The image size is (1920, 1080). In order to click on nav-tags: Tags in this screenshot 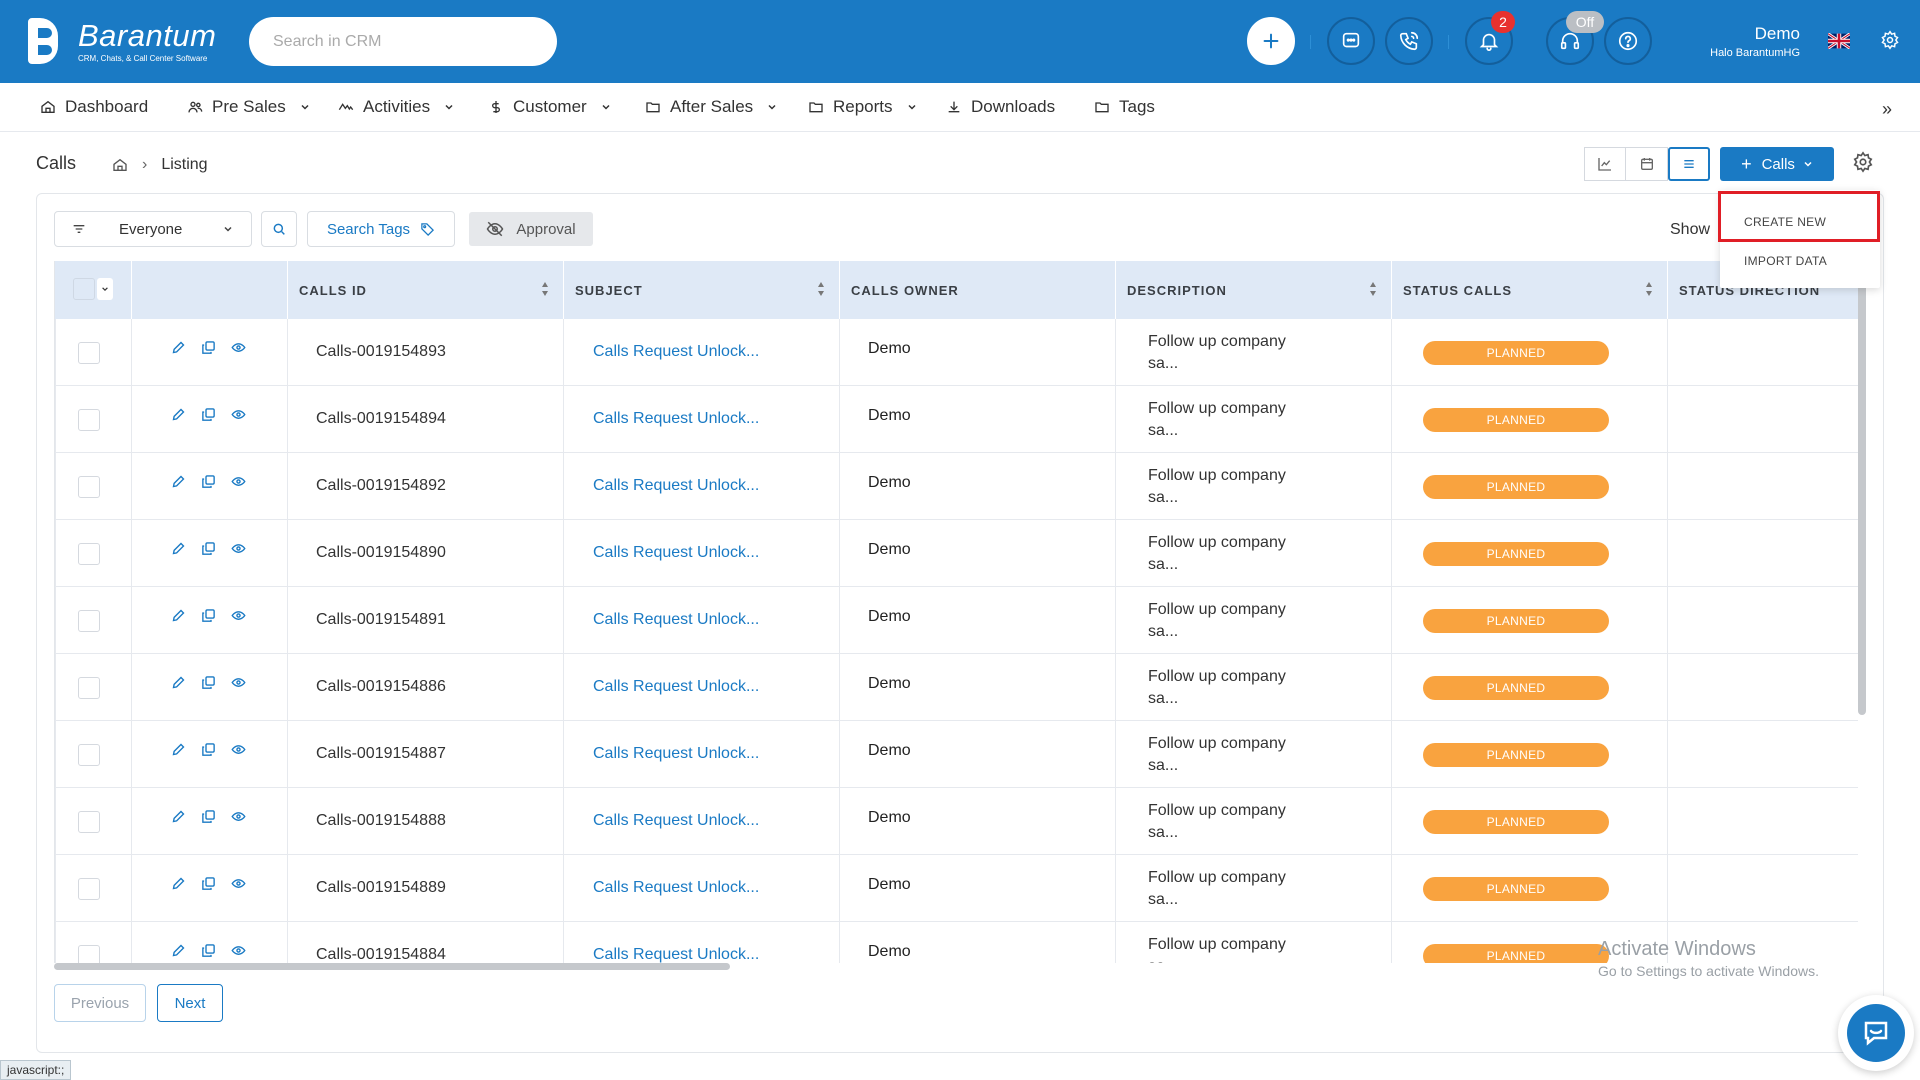, I will do `click(1124, 107)`.